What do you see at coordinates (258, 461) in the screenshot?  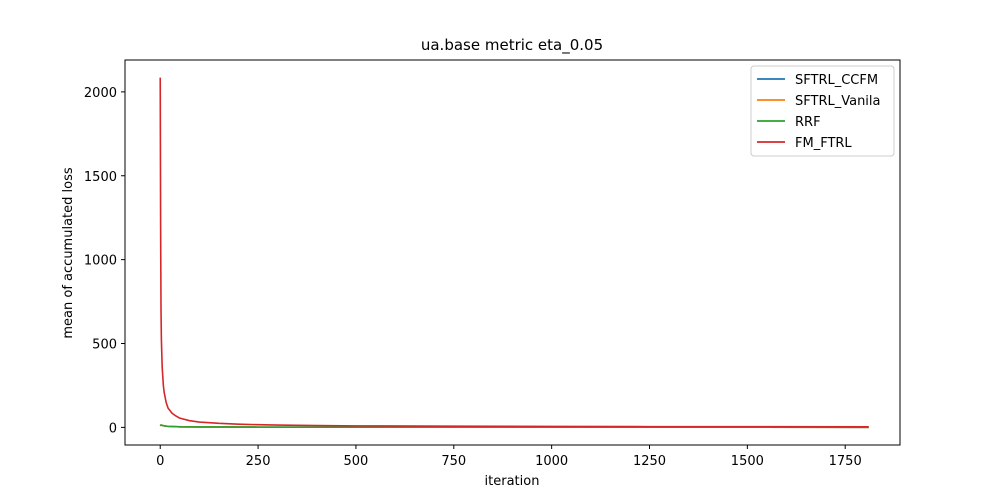 I see `x-tick-label: 250` at bounding box center [258, 461].